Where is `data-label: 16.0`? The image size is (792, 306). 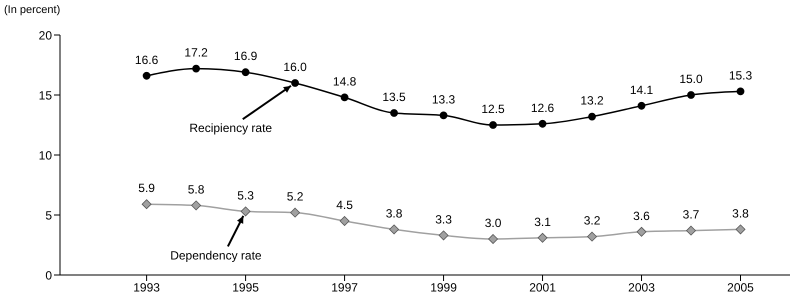 data-label: 16.0 is located at coordinates (295, 67).